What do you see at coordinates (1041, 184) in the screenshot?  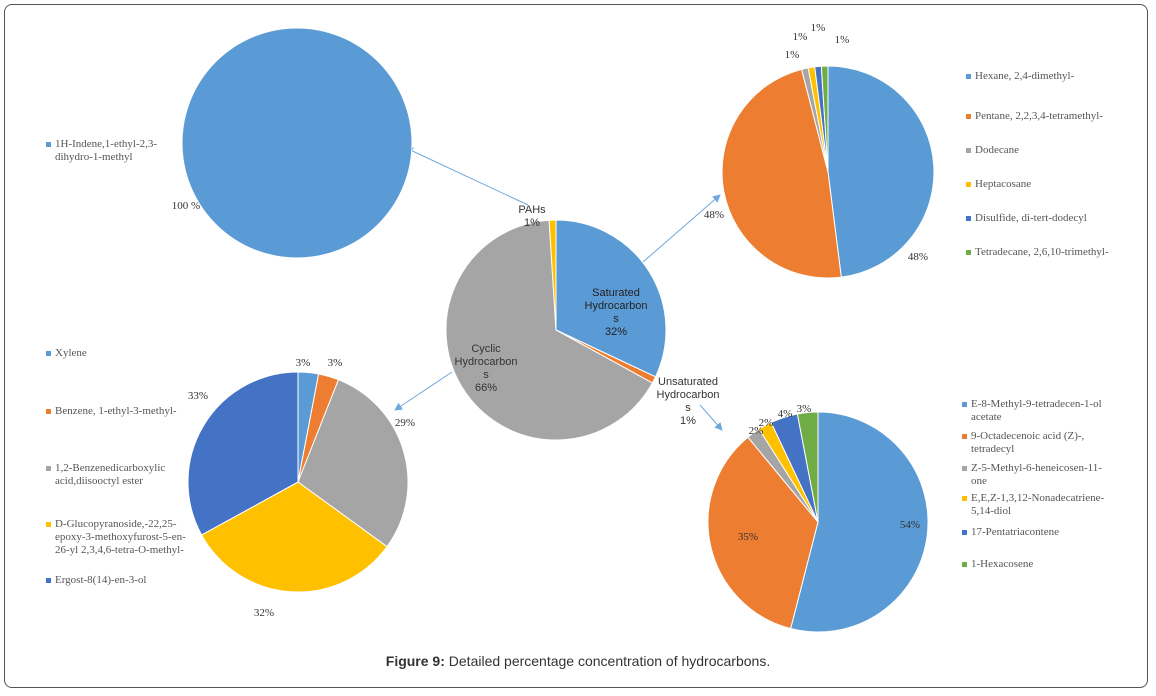 I see `legend-item: Heptacosane` at bounding box center [1041, 184].